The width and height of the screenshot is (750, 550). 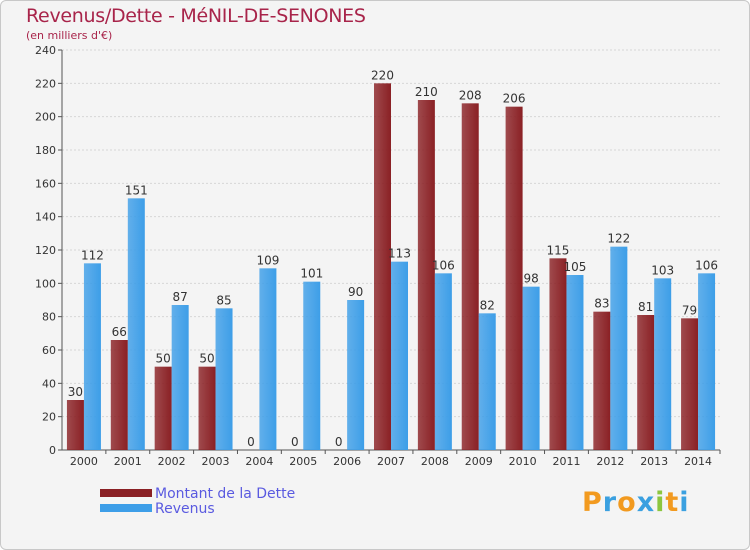 What do you see at coordinates (303, 461) in the screenshot?
I see `x-tick-label: 2005` at bounding box center [303, 461].